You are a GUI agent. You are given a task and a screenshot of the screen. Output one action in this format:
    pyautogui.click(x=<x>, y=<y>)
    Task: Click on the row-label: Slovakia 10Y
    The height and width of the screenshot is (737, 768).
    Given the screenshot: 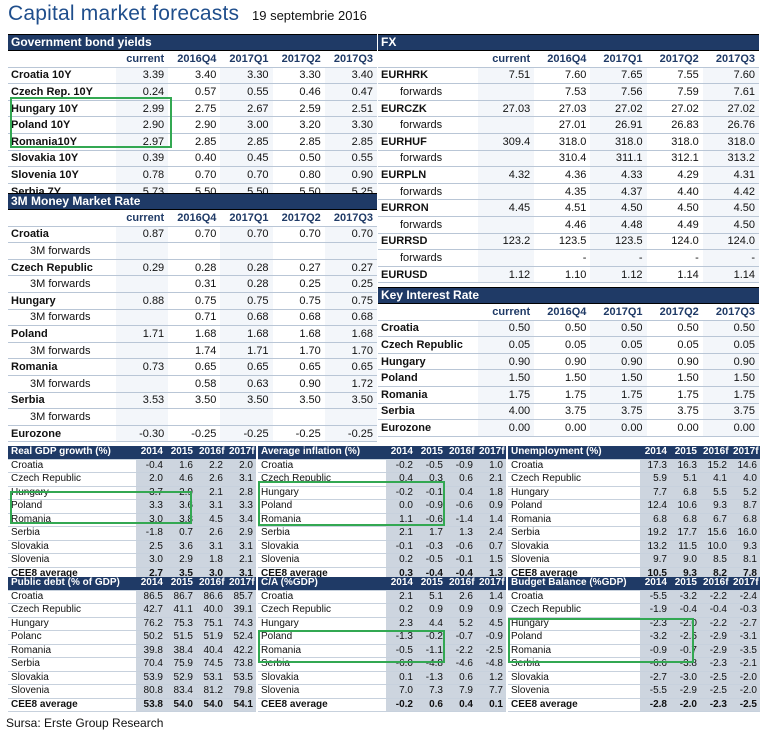 What is the action you would take?
    pyautogui.click(x=62, y=159)
    